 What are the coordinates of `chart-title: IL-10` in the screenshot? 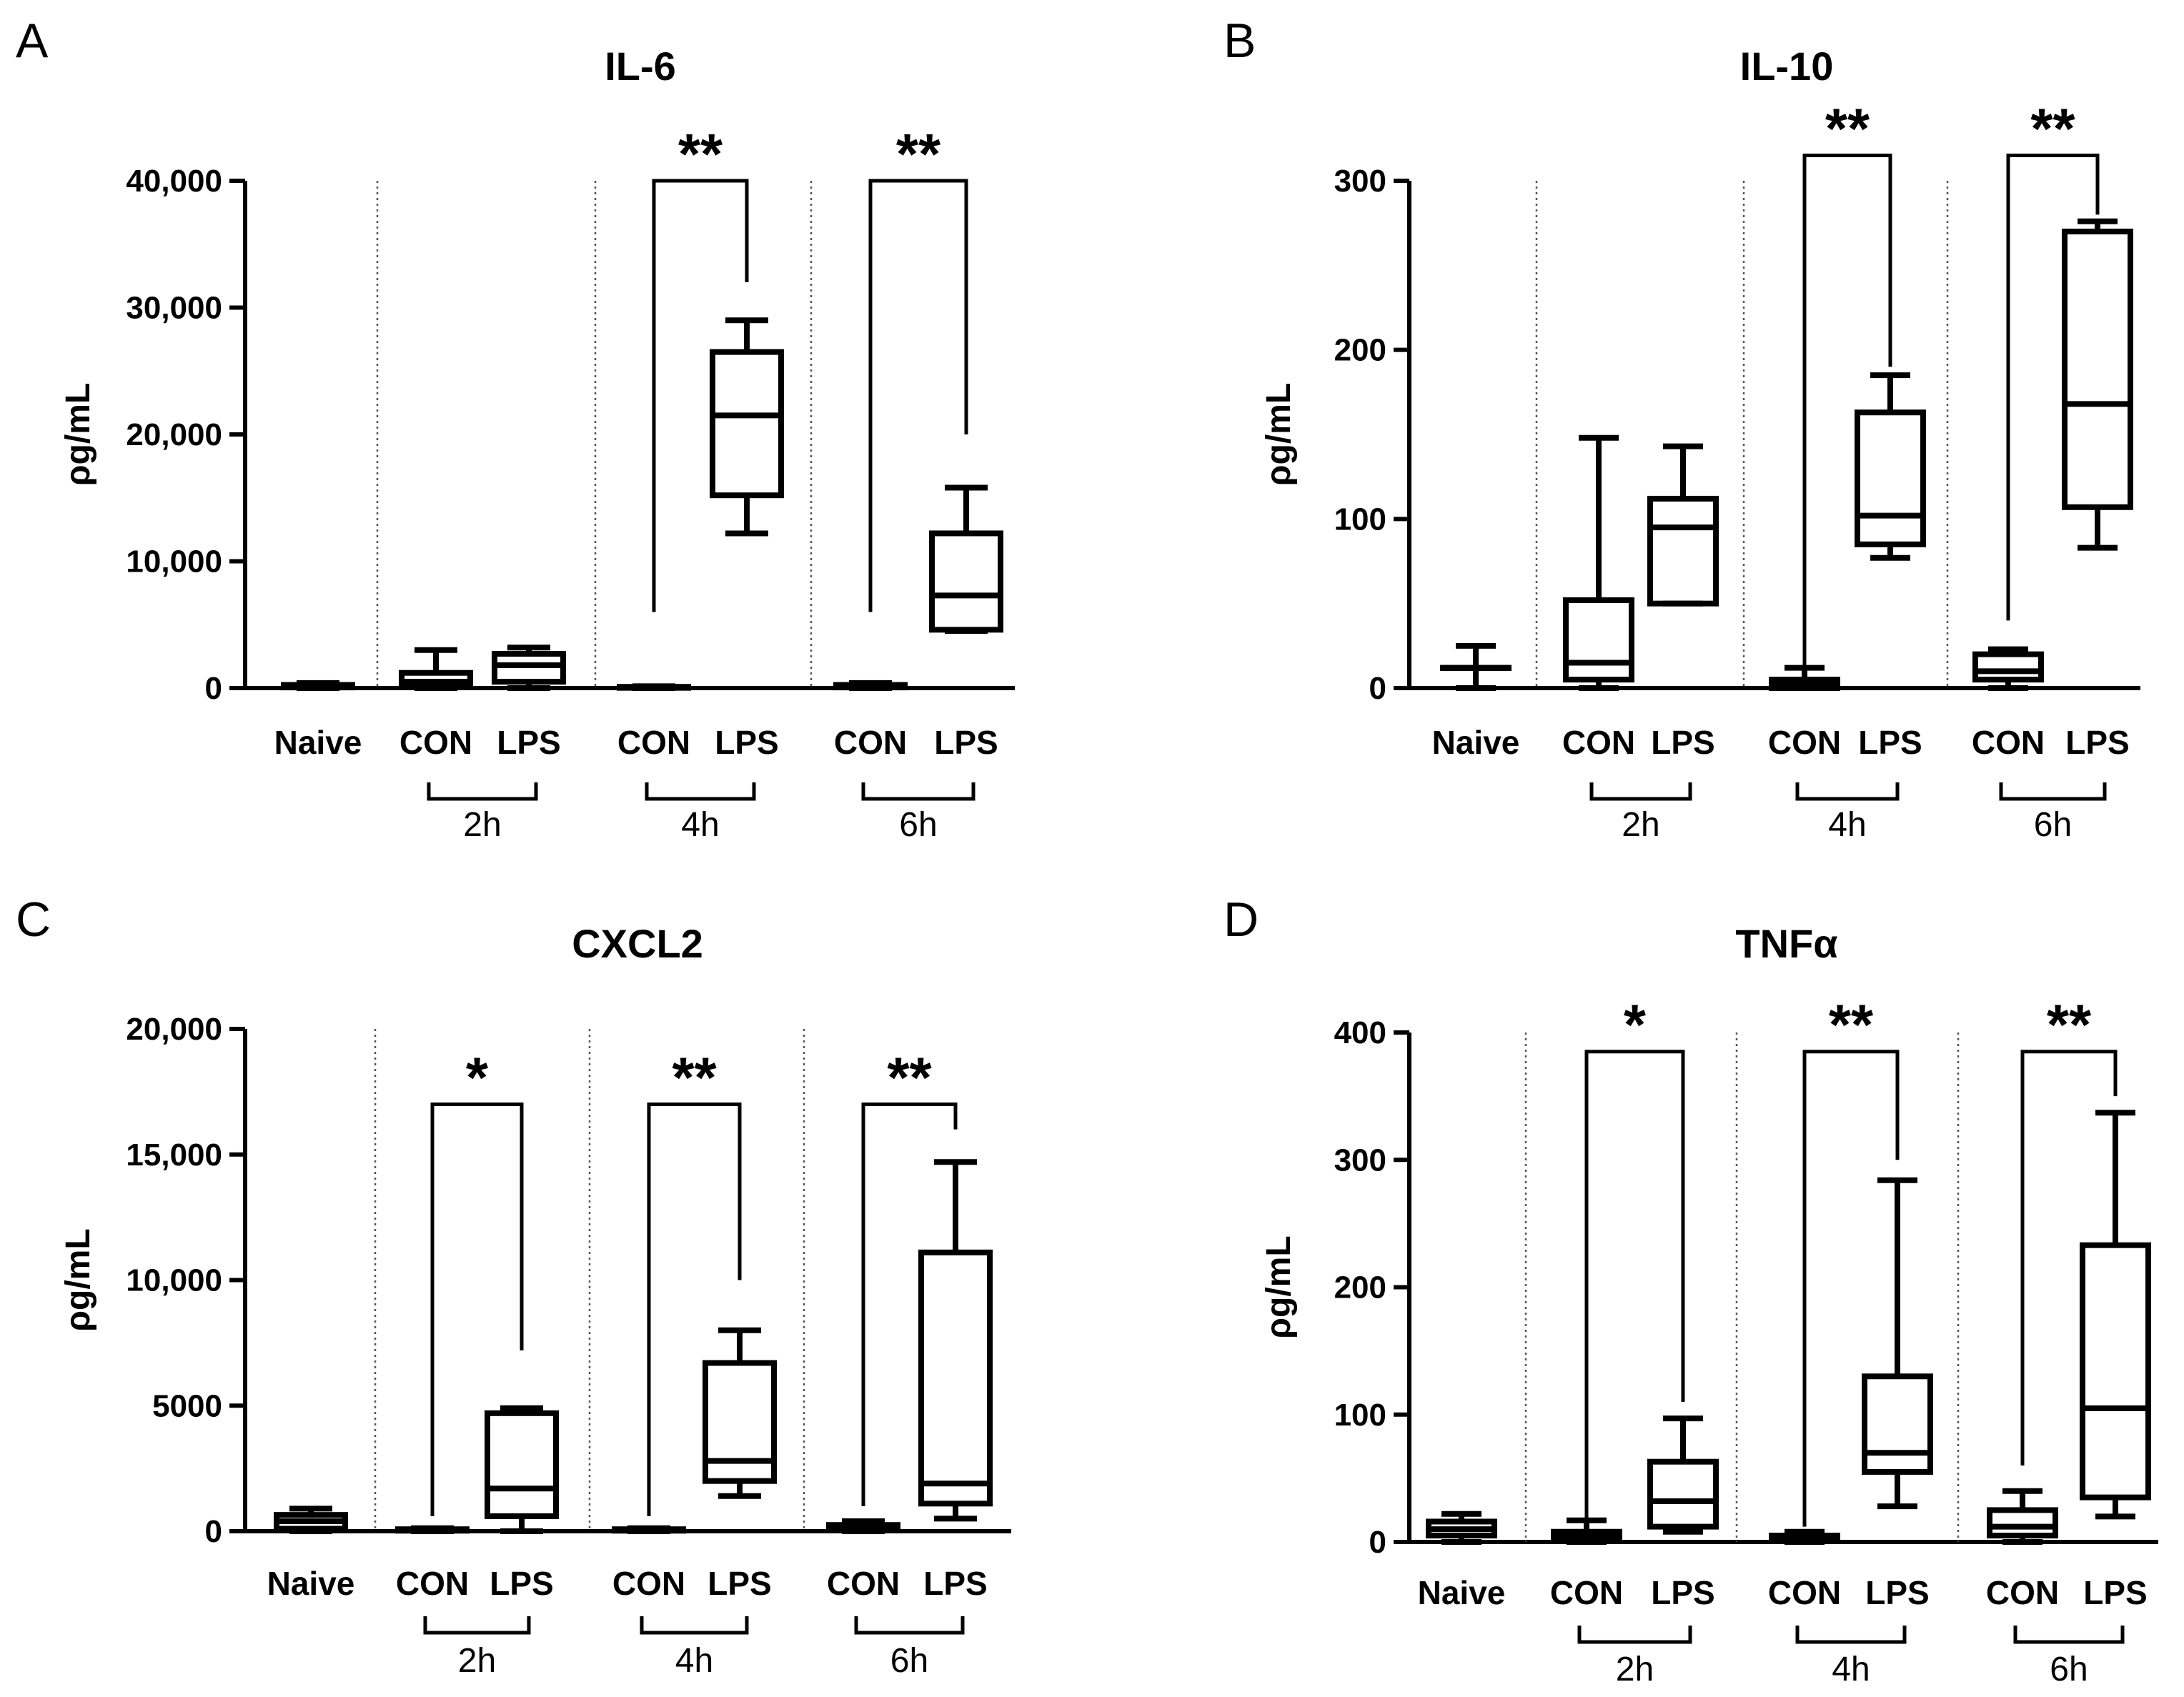 It's located at (1787, 66).